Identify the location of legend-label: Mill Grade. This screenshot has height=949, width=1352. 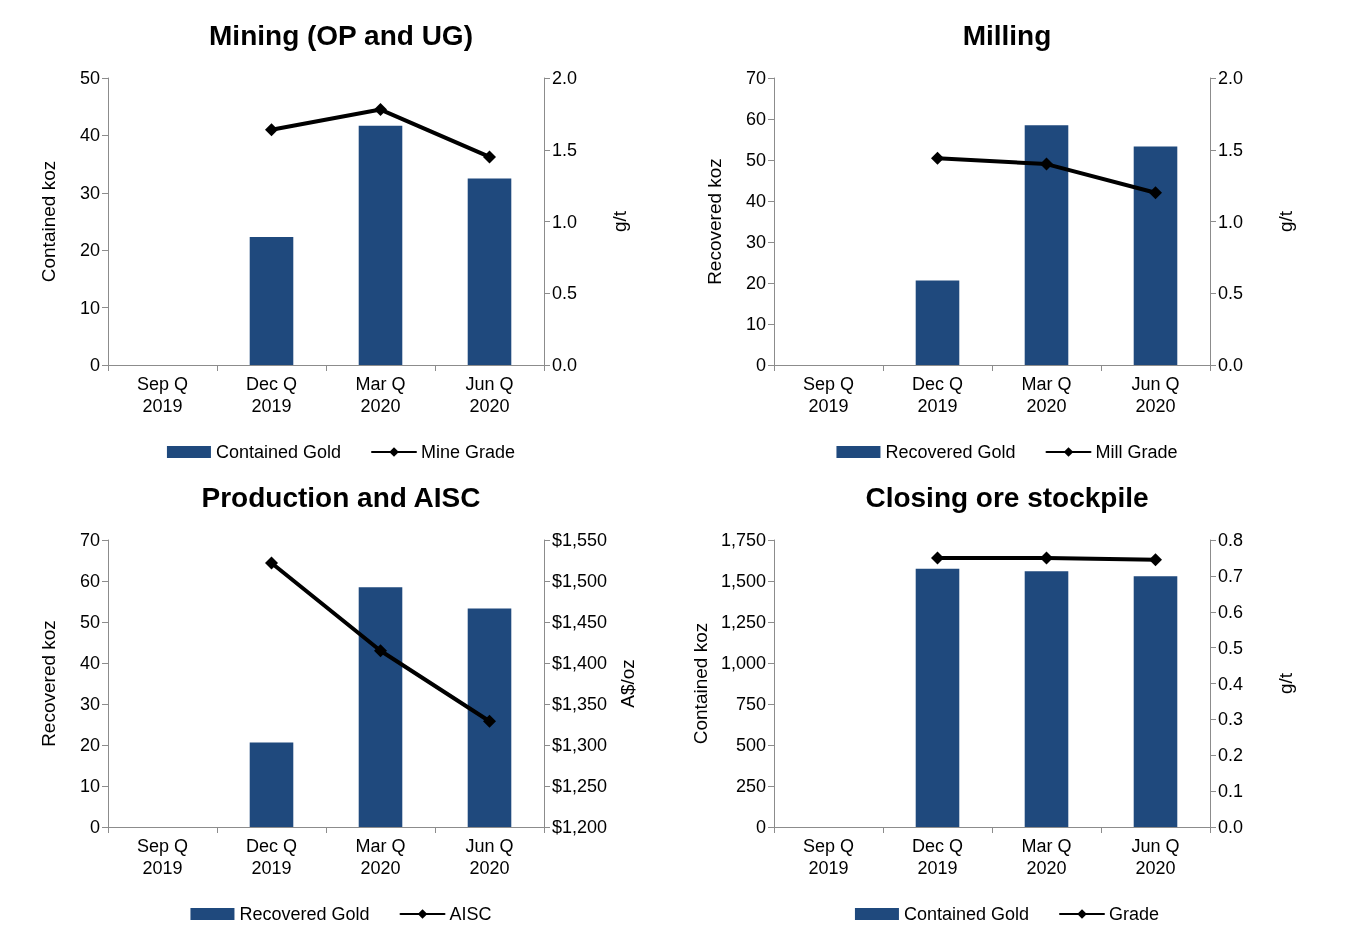
(1136, 452).